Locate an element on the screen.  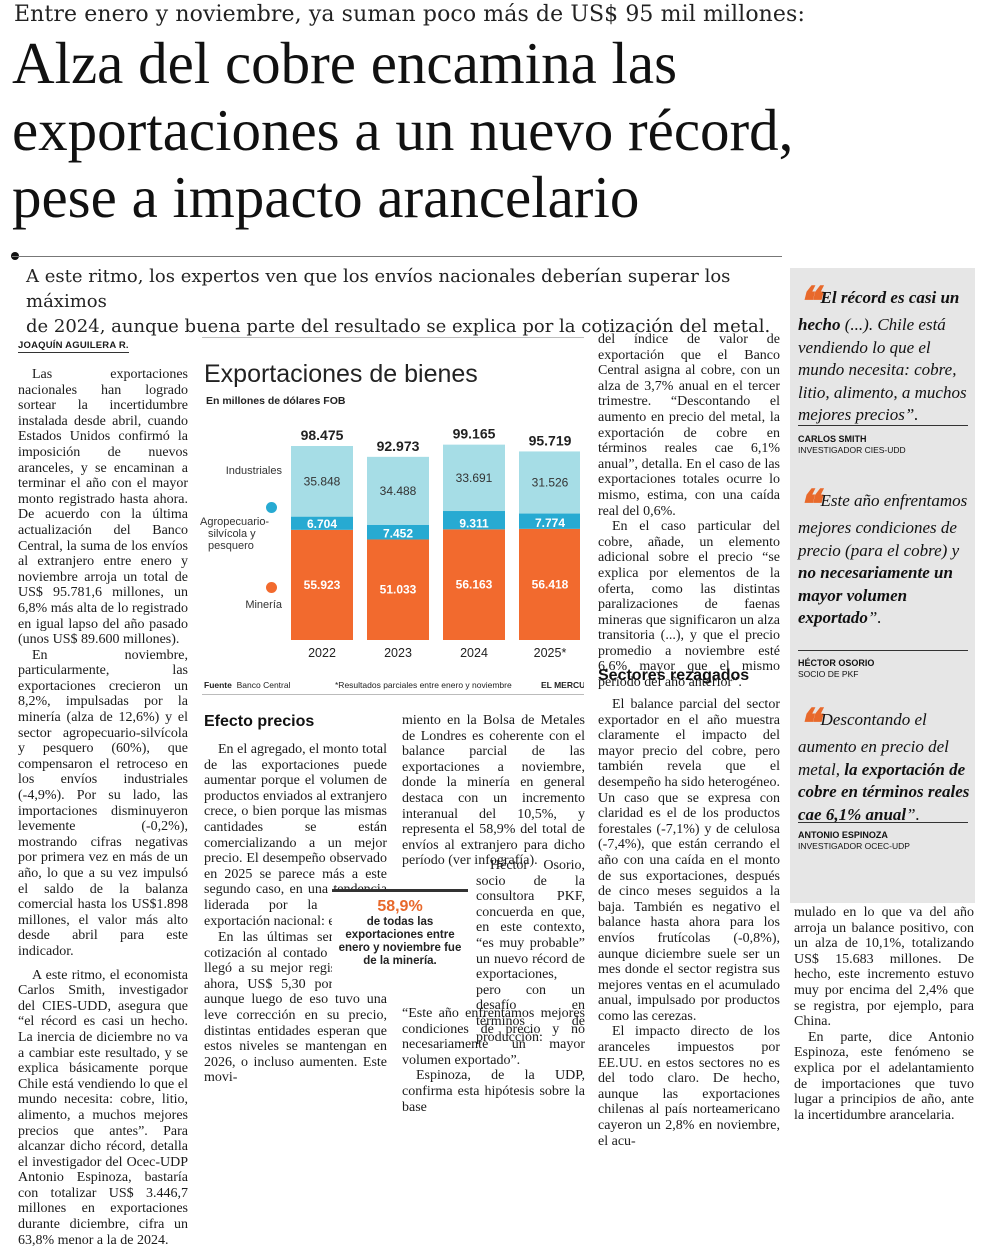
header-rule is located at coordinates (397, 256).